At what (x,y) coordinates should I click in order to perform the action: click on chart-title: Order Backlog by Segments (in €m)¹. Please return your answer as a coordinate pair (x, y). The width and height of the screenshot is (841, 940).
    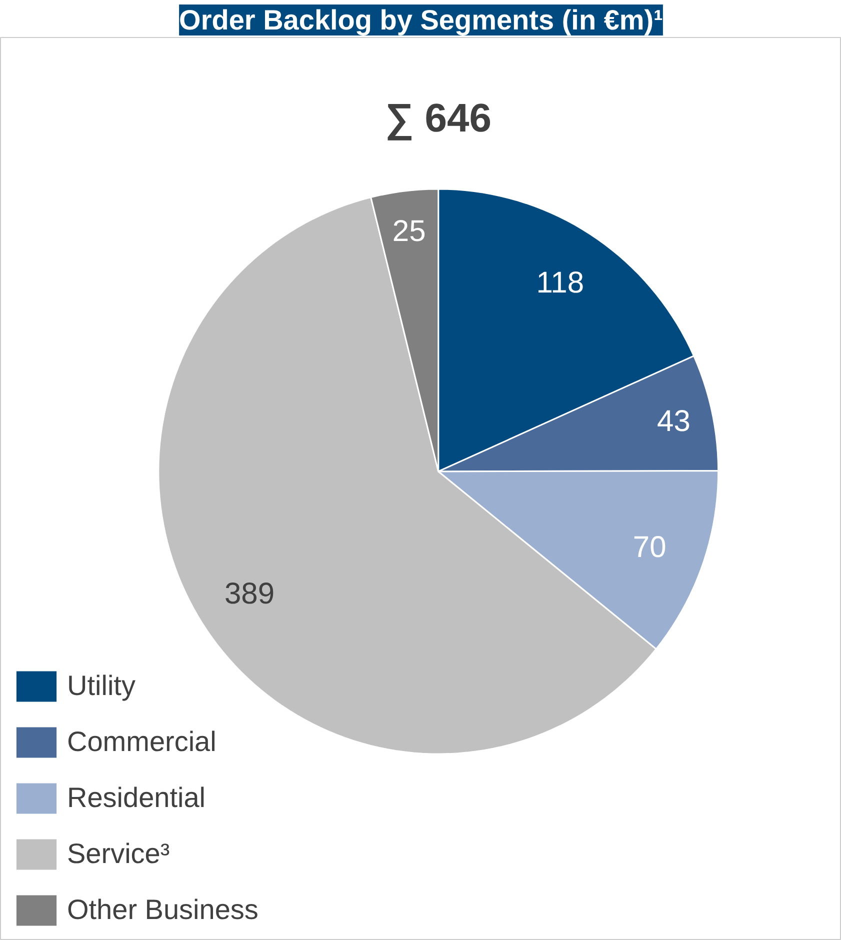
    Looking at the image, I should click on (421, 20).